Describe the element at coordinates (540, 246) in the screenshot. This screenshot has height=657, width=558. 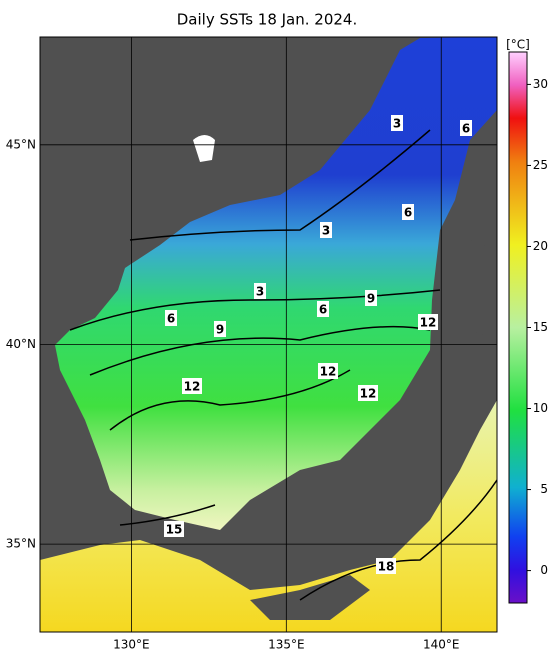
I see `colorbar-tick-label: 20` at that location.